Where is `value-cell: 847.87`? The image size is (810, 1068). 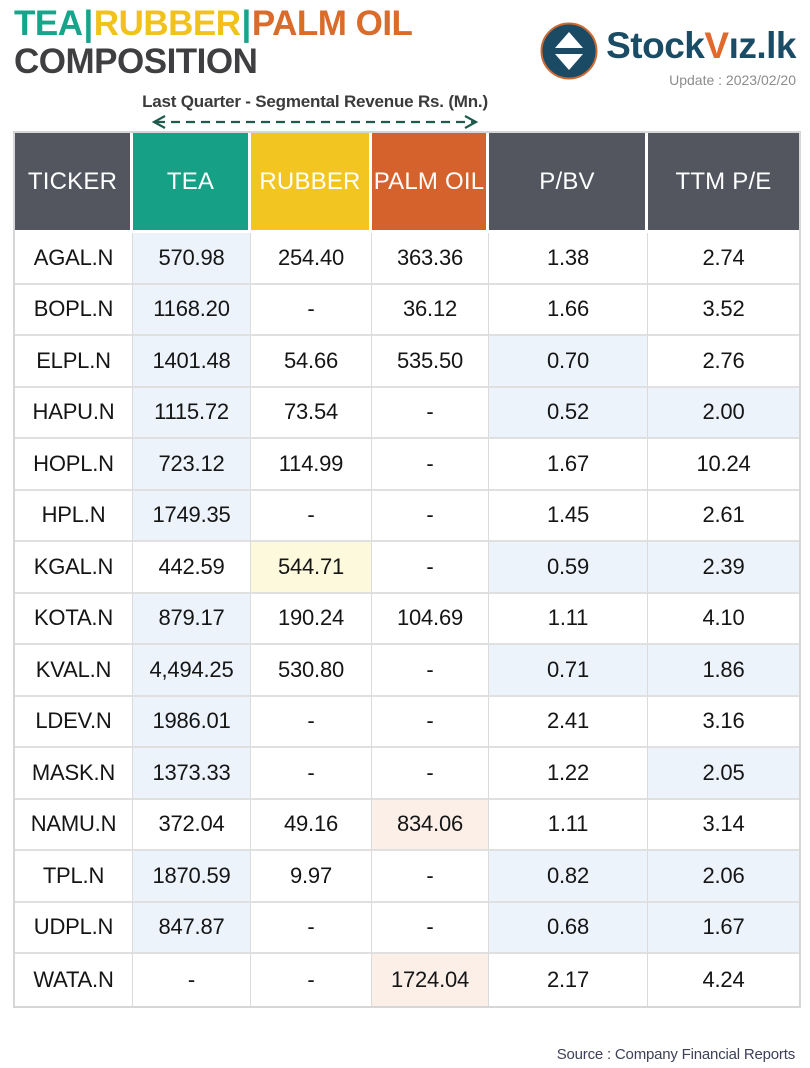
value-cell: 847.87 is located at coordinates (192, 928).